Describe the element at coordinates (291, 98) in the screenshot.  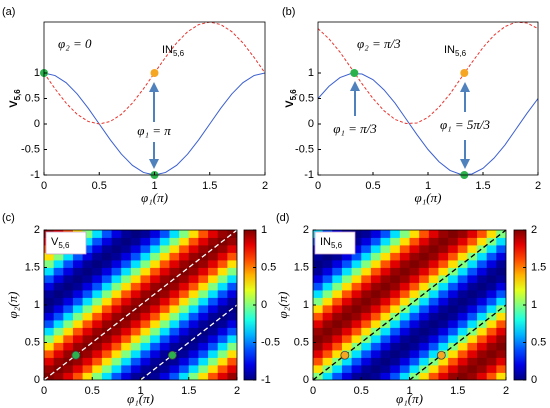
I see `y-axis-label: V5,6` at that location.